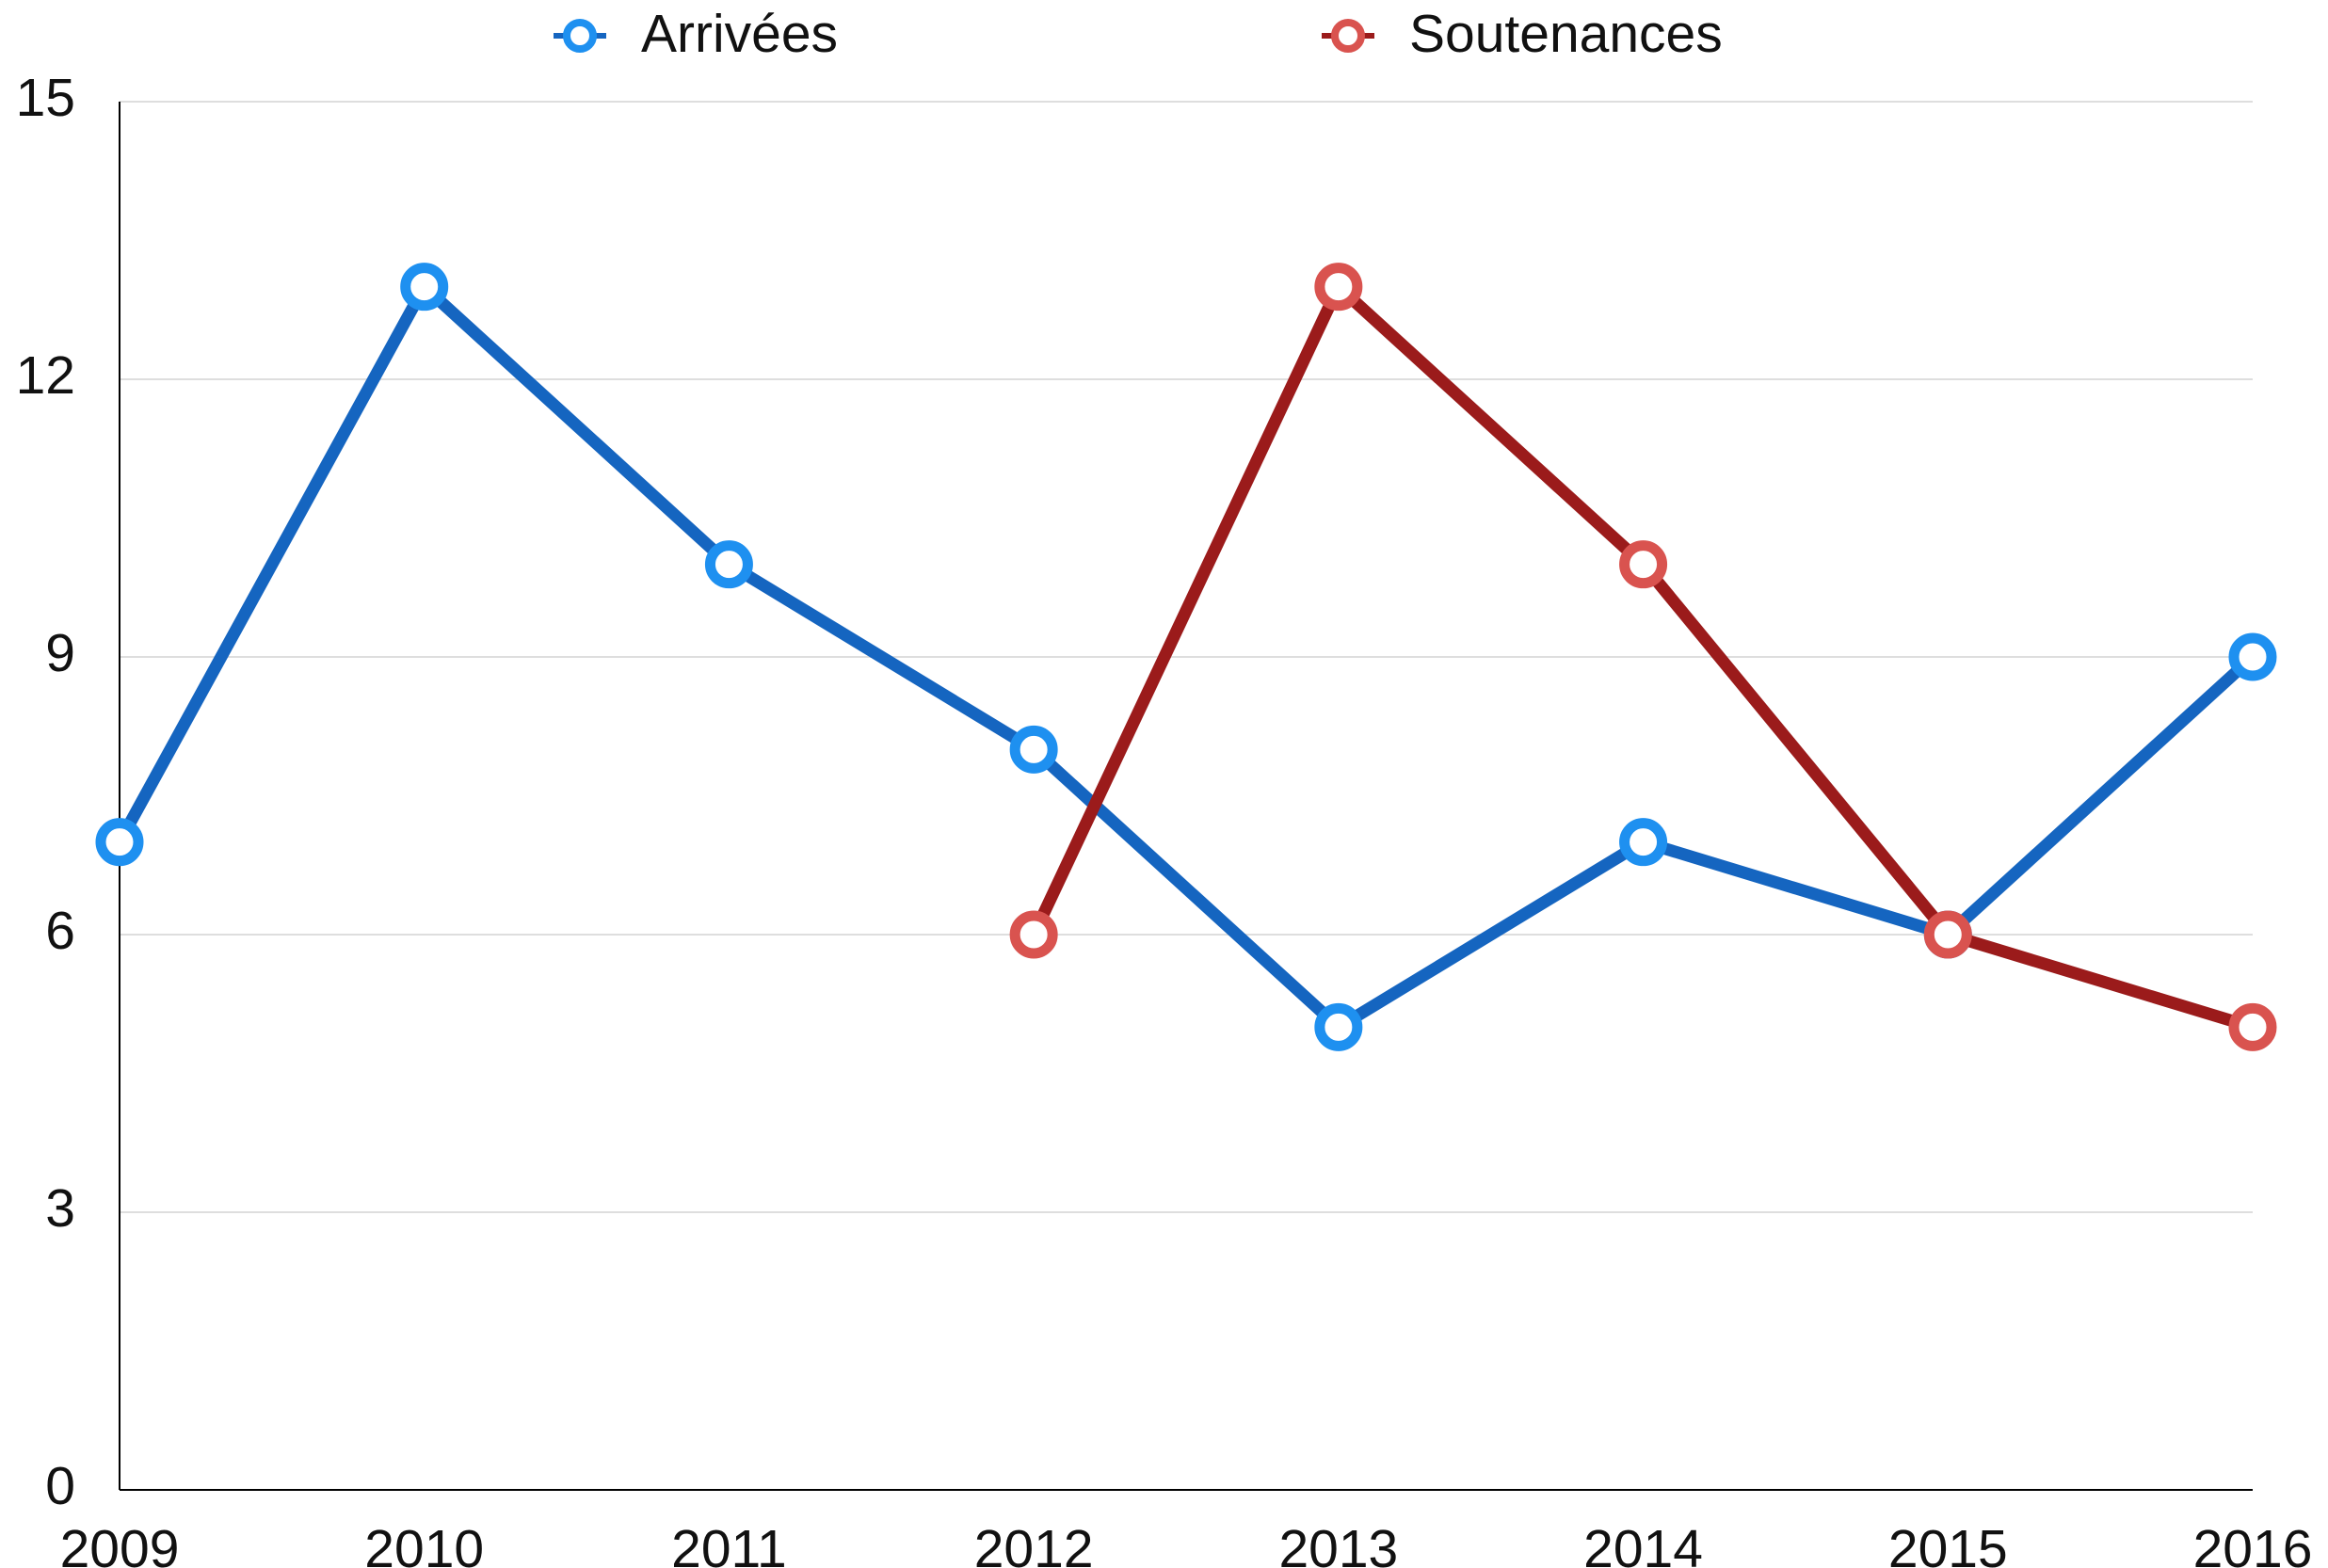  I want to click on x-tick-label: 2015, so click(1948, 1543).